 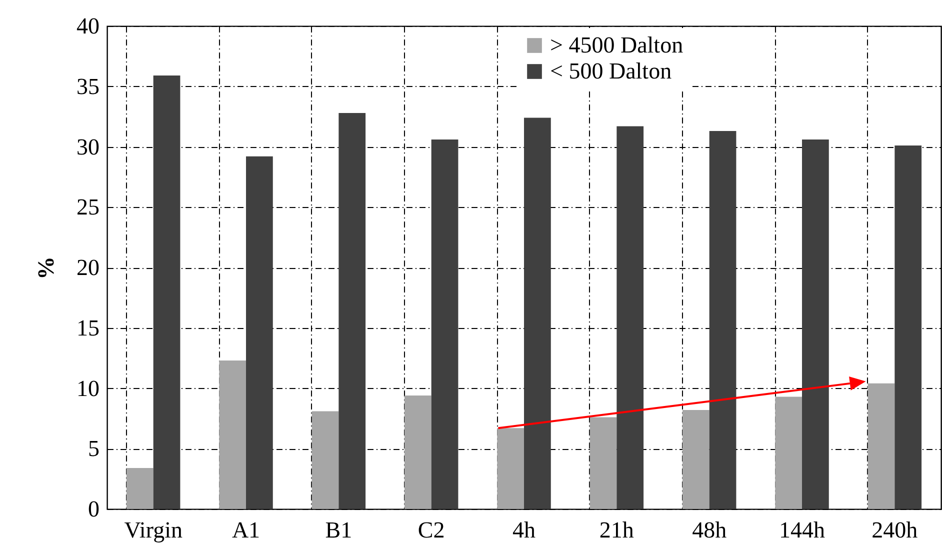 I want to click on y-tick-label: 10, so click(x=88, y=388).